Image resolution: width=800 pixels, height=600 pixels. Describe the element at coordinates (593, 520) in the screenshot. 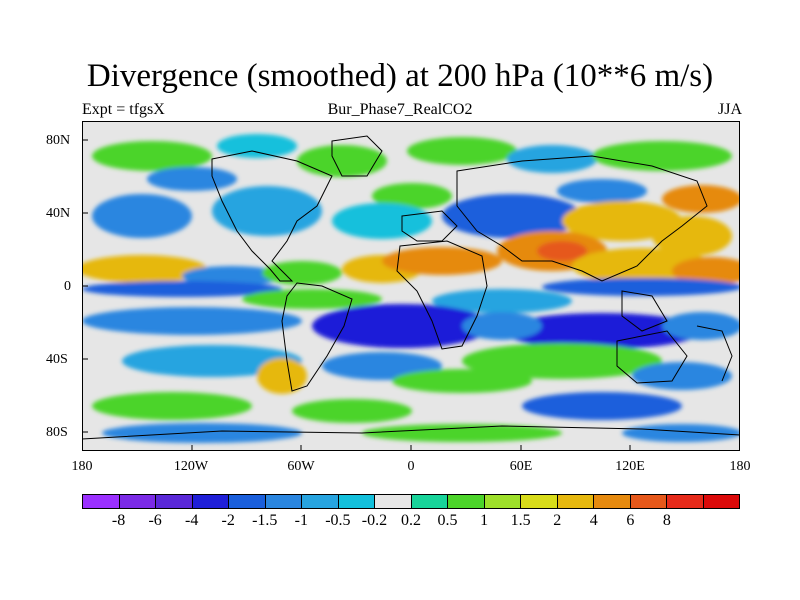

I see `colorbar-label: 4` at that location.